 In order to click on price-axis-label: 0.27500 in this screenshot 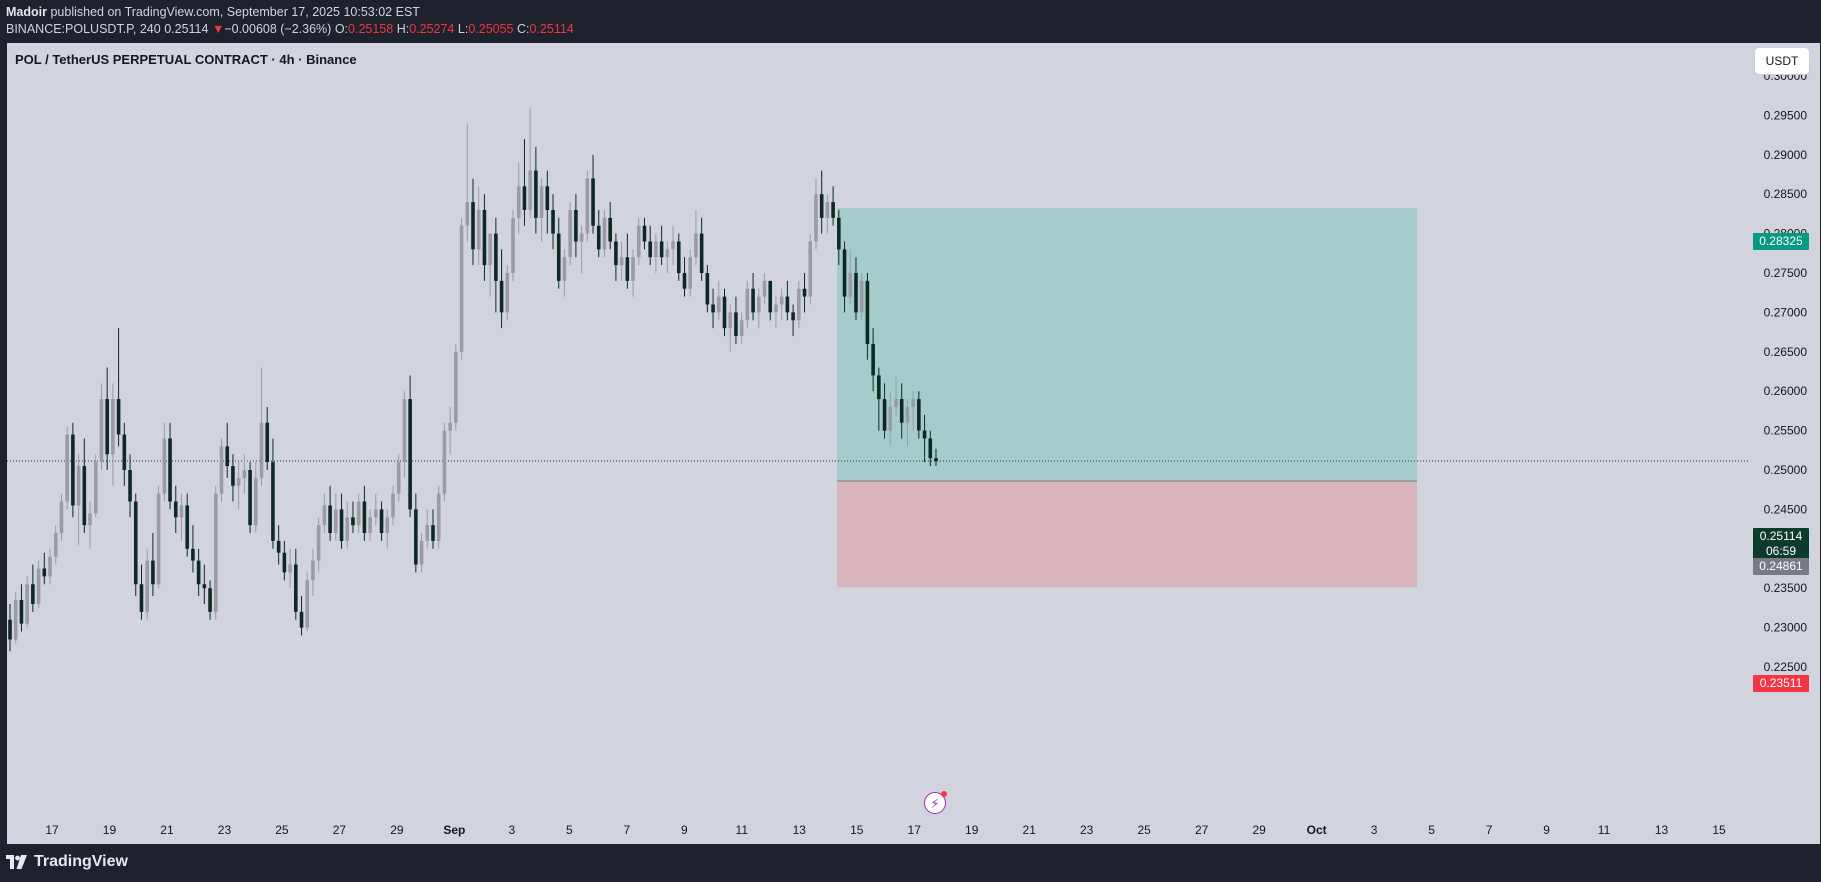, I will do `click(1786, 273)`.